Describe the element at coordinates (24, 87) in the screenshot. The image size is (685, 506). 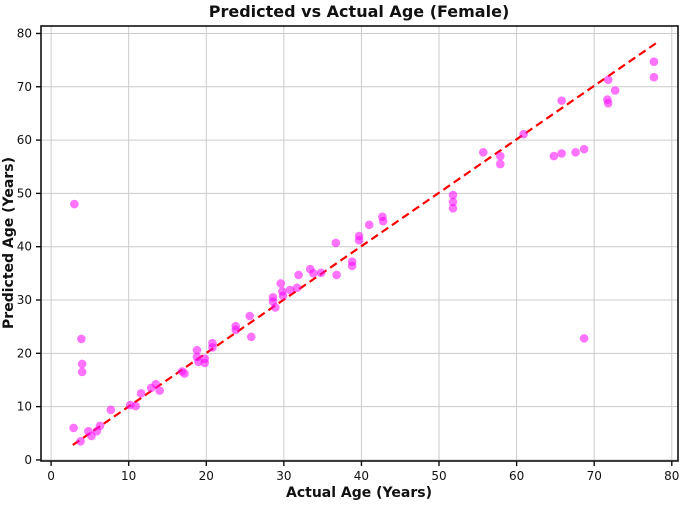
I see `y-tick-label: 70` at that location.